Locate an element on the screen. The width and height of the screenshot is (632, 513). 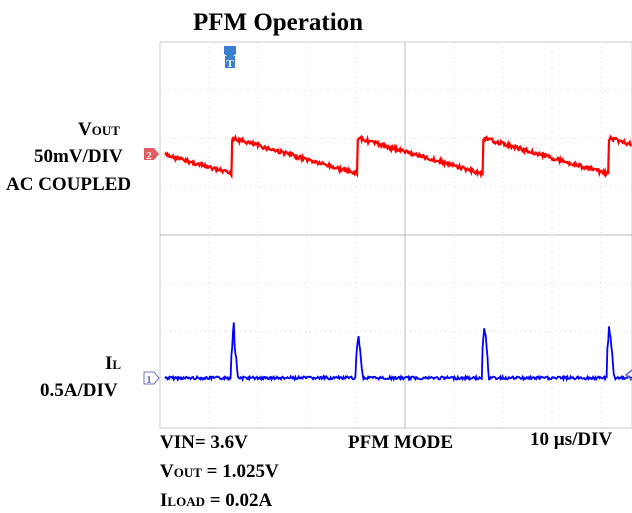
ch2-coupling: AC COUPLED is located at coordinates (68, 184).